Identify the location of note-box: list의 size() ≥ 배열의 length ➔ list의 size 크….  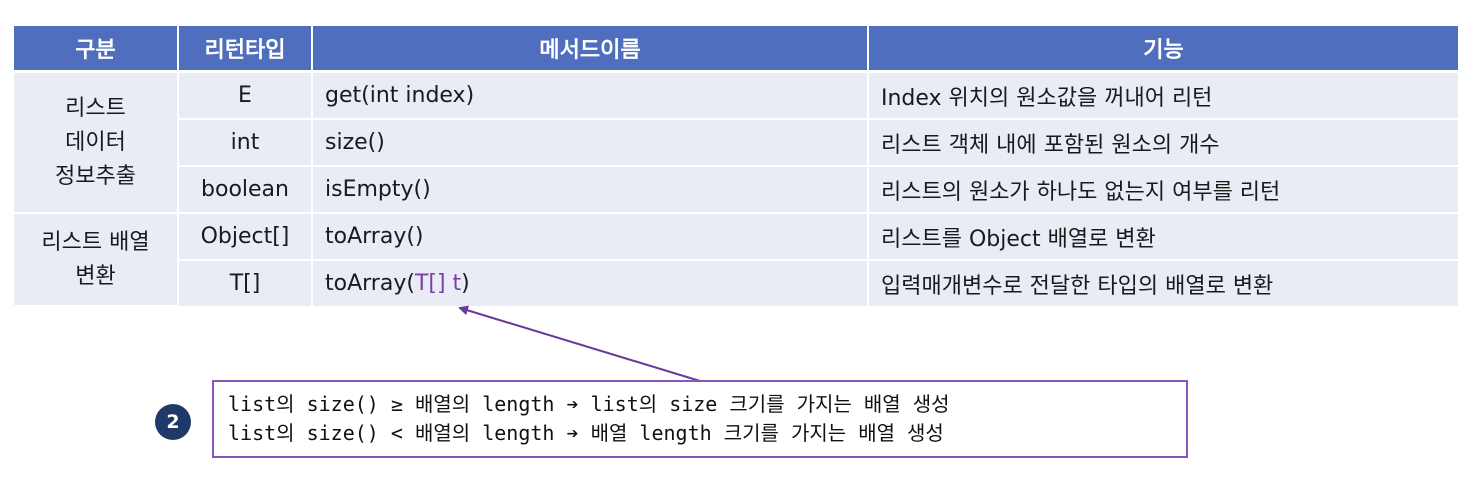
(700, 419).